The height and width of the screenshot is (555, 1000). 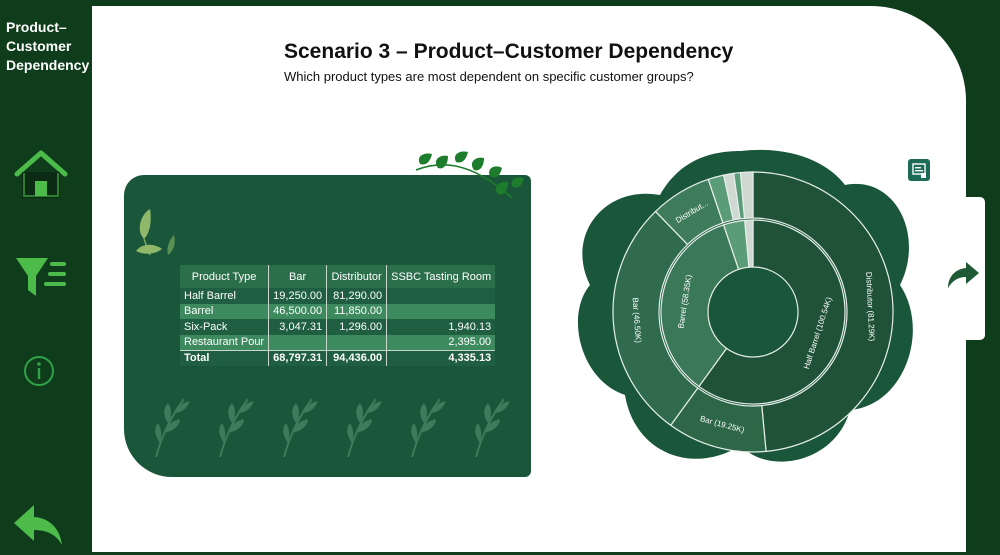 I want to click on table-row: Six-Pack 3,047.31 1,296.00 1,940.13, so click(x=338, y=327).